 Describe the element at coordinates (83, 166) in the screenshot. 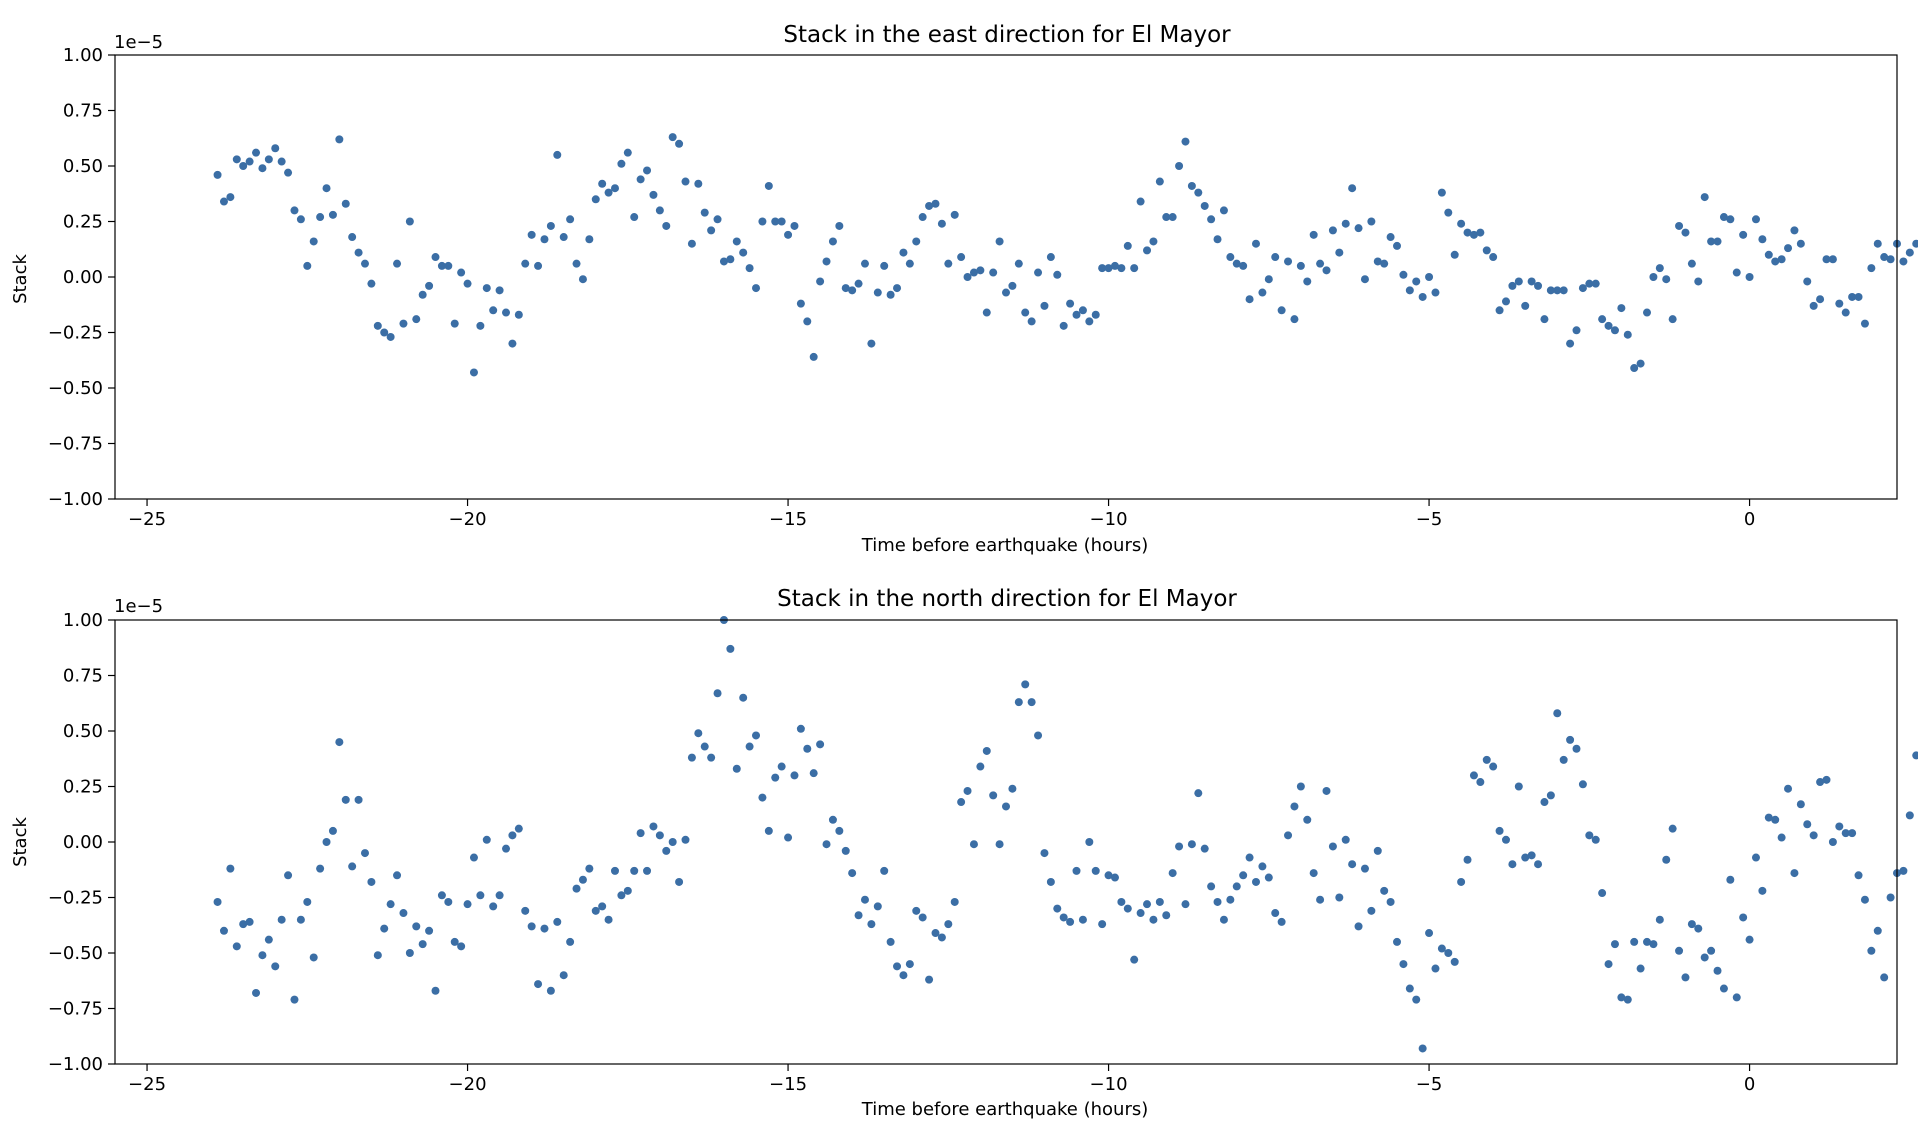

I see `y-tick-label: 0.50` at that location.